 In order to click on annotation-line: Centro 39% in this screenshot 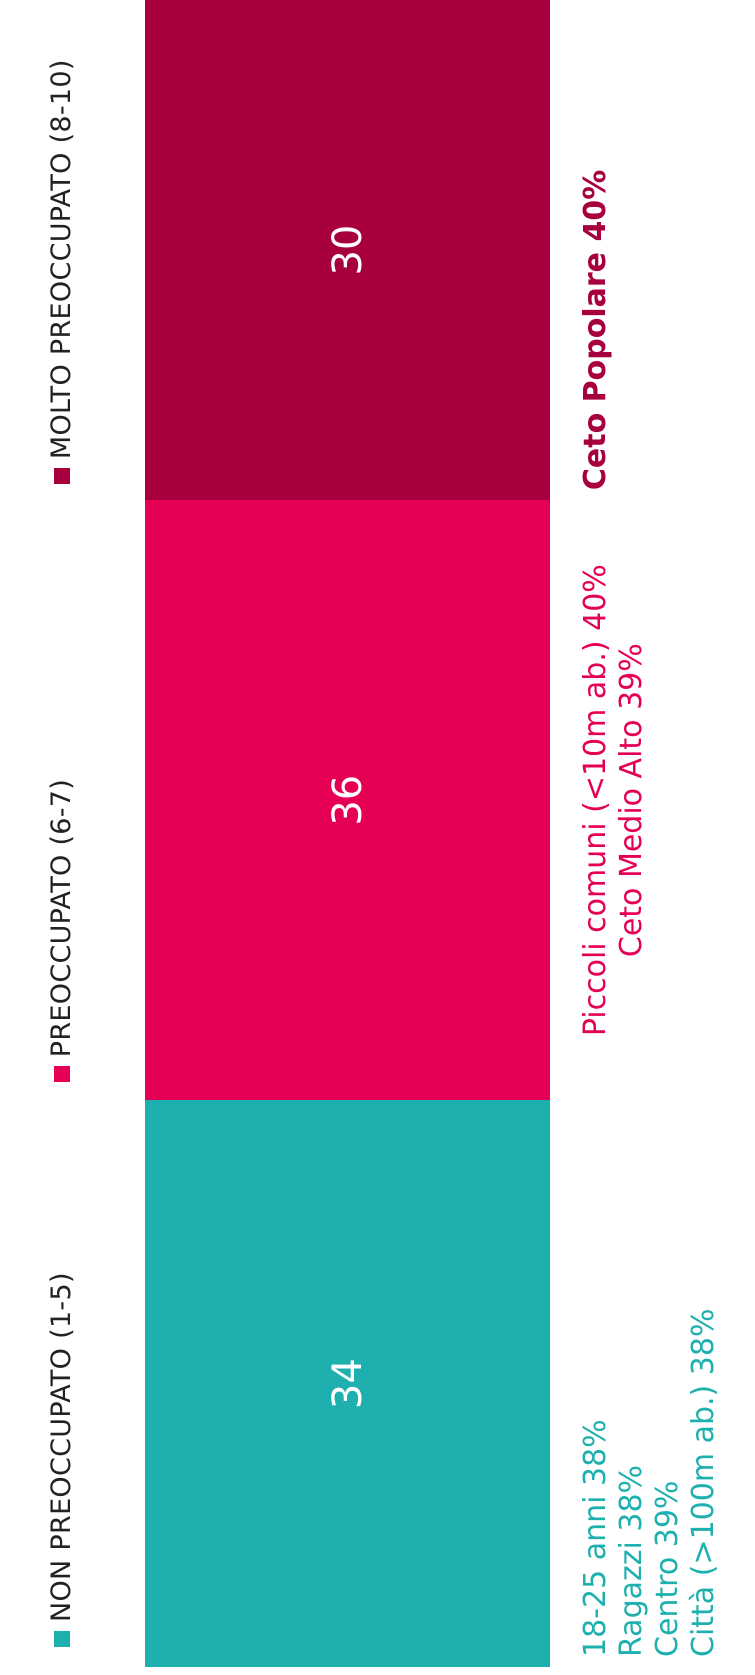, I will do `click(667, 1568)`.